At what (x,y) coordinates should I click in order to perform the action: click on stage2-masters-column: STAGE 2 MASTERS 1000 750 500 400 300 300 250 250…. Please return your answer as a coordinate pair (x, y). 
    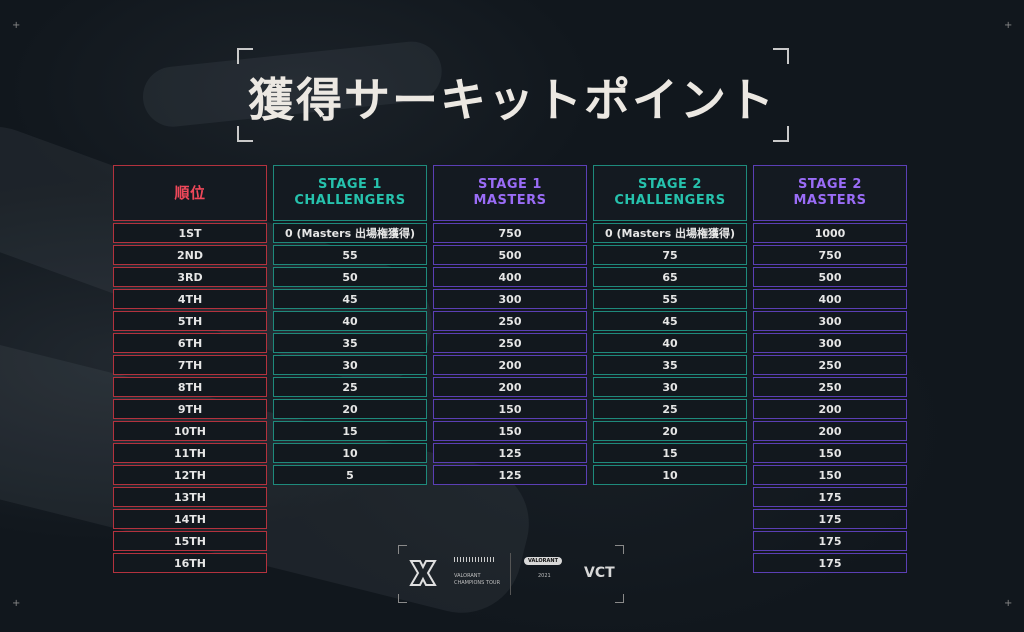
    Looking at the image, I should click on (830, 369).